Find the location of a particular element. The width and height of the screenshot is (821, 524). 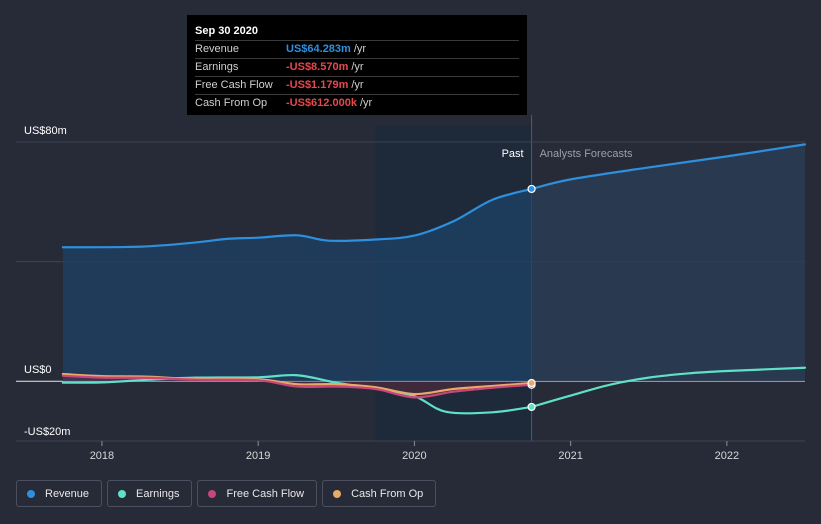

legend-label: Cash From Op is located at coordinates (387, 493).